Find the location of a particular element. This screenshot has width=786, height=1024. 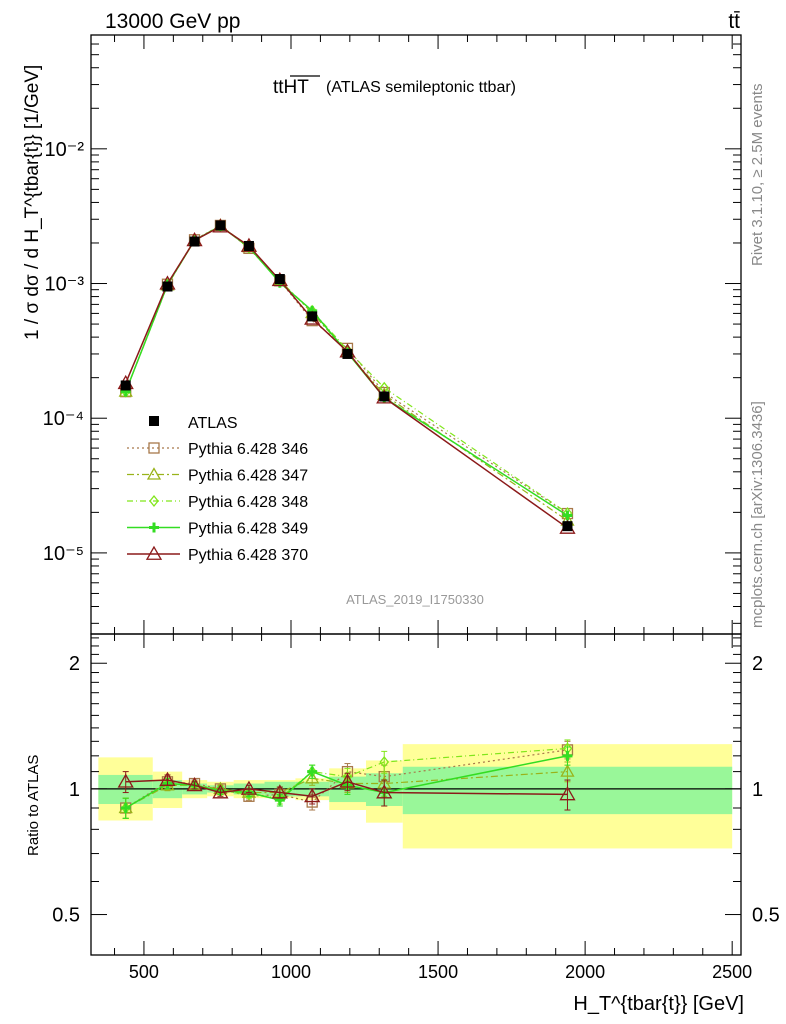

main-series-point is located at coordinates (567, 515).